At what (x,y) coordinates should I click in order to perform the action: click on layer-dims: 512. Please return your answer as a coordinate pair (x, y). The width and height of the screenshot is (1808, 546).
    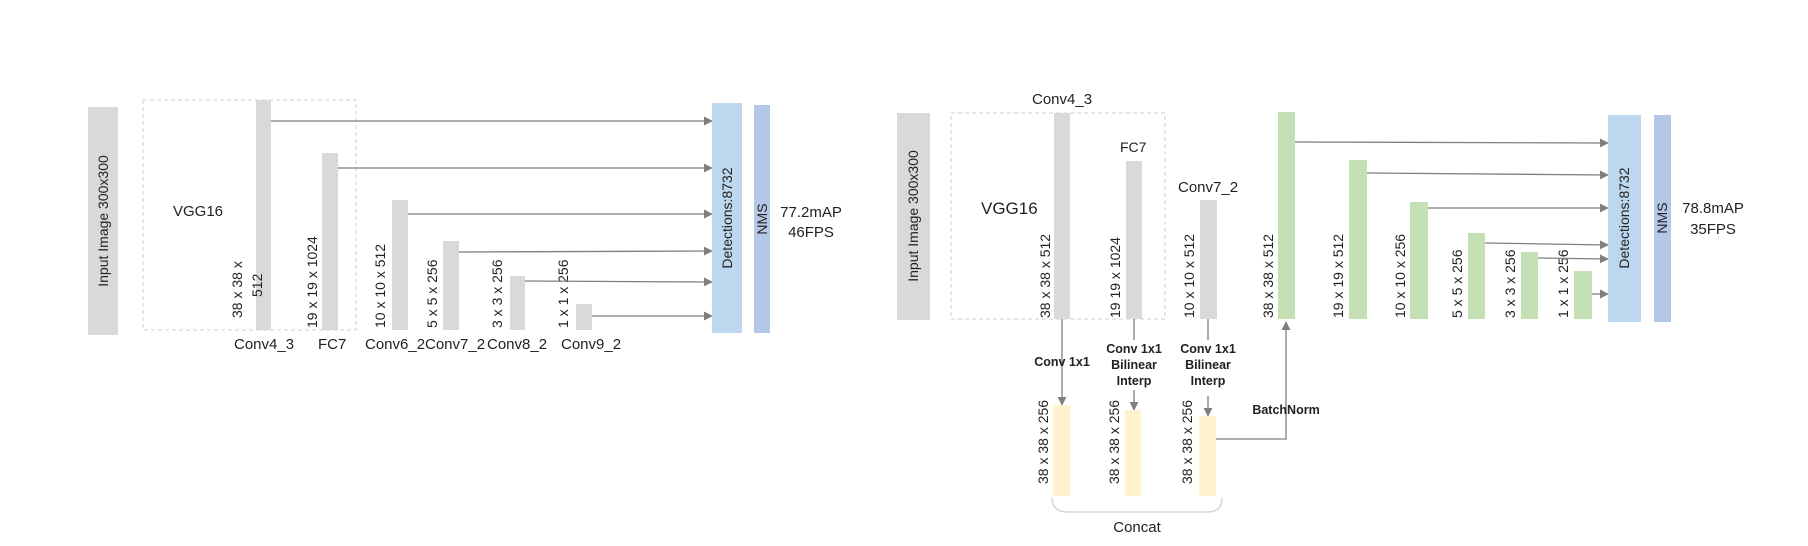
    Looking at the image, I should click on (257, 285).